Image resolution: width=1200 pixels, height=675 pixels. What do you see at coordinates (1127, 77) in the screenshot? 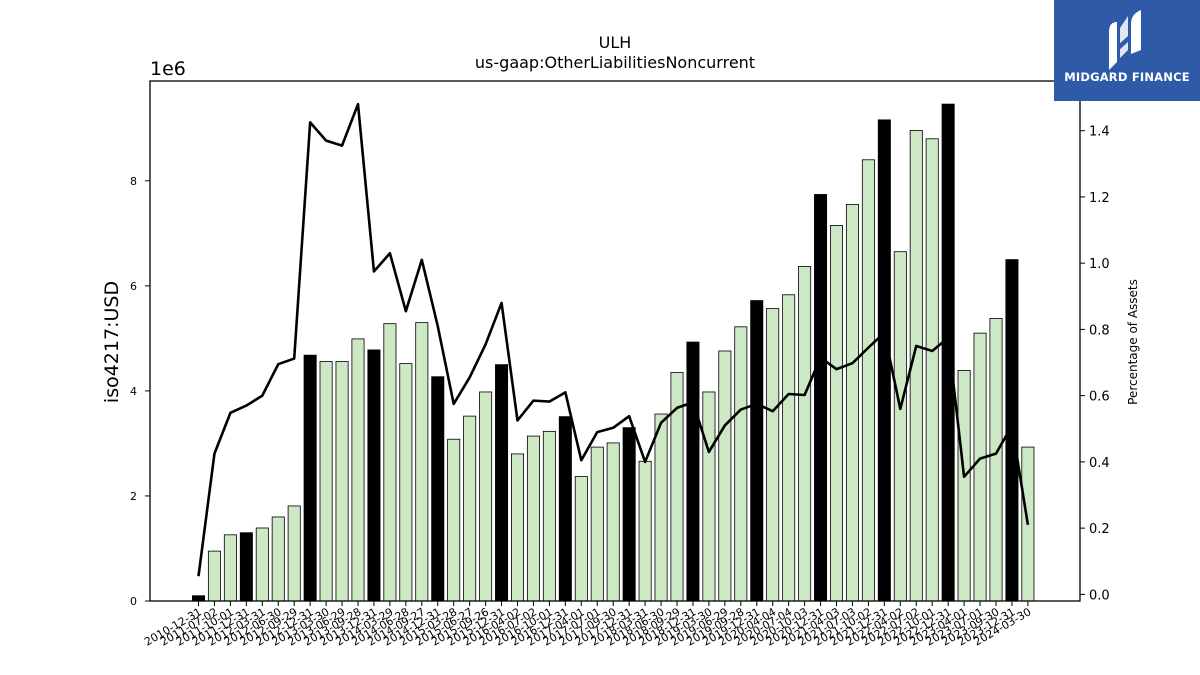
I see `brand-name: MIDGARD FINANCE` at bounding box center [1127, 77].